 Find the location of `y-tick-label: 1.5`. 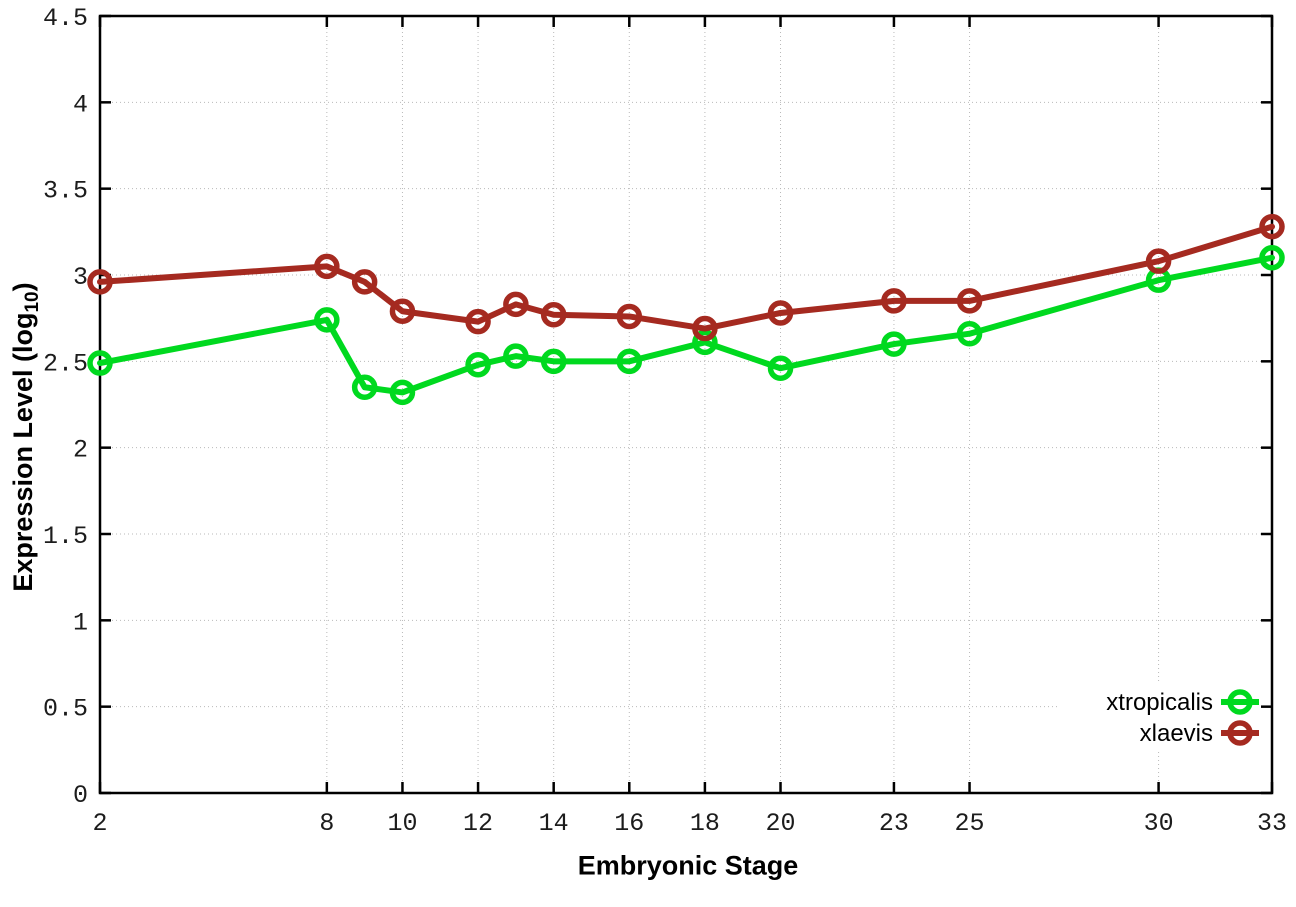

y-tick-label: 1.5 is located at coordinates (65, 536).